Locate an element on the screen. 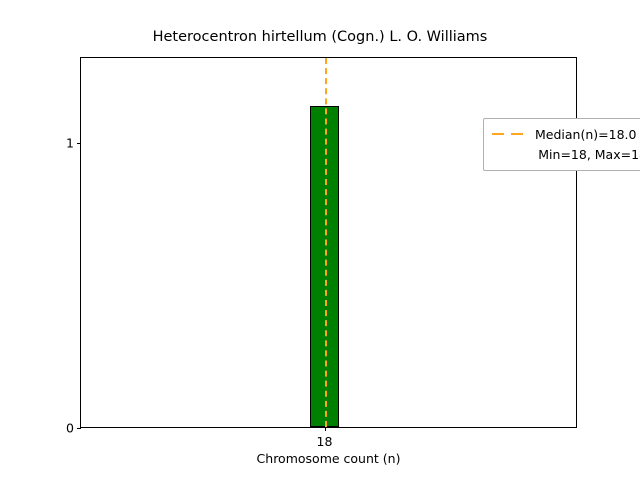 The image size is (640, 480). ytick-label-1: 1 is located at coordinates (70, 143).